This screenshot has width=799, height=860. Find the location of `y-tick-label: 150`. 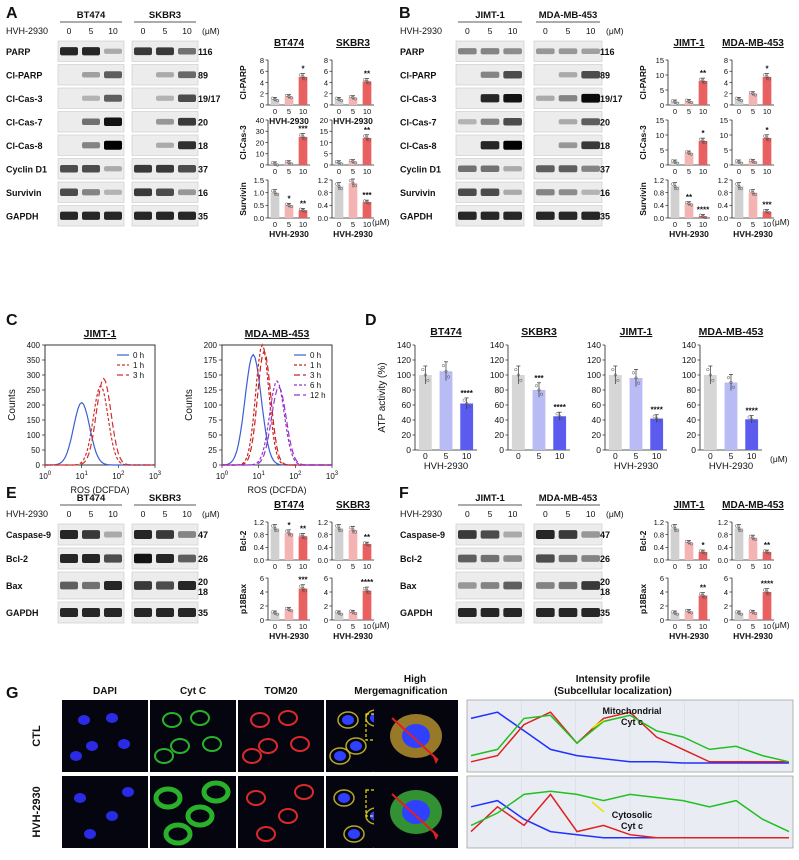

y-tick-label: 150 is located at coordinates (211, 375).